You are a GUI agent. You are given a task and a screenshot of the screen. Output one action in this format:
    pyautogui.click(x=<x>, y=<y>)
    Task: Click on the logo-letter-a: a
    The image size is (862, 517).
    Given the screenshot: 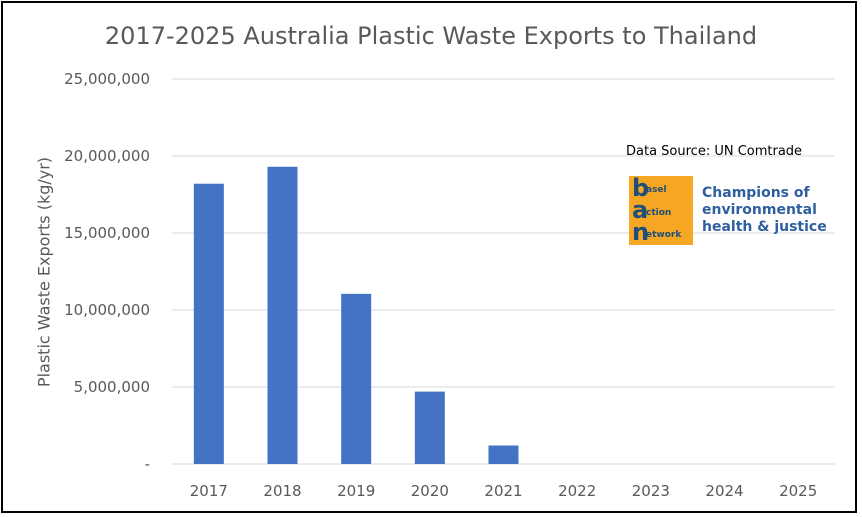 What is the action you would take?
    pyautogui.click(x=640, y=210)
    